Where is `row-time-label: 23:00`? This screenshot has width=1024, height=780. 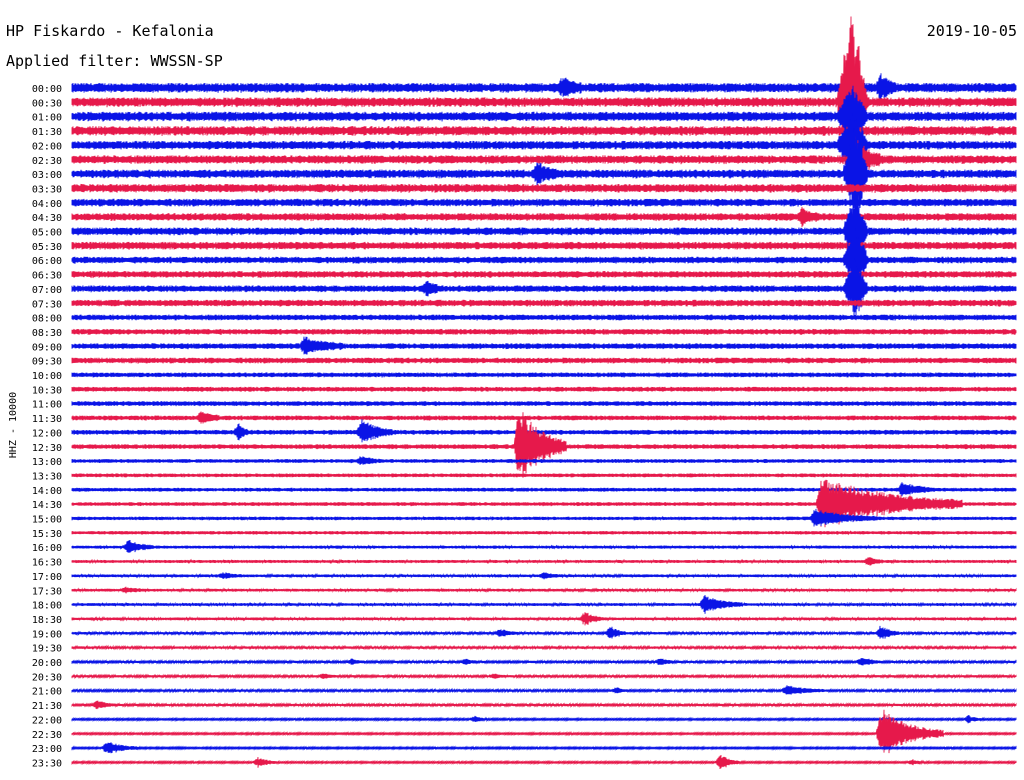 row-time-label: 23:00 is located at coordinates (47, 749).